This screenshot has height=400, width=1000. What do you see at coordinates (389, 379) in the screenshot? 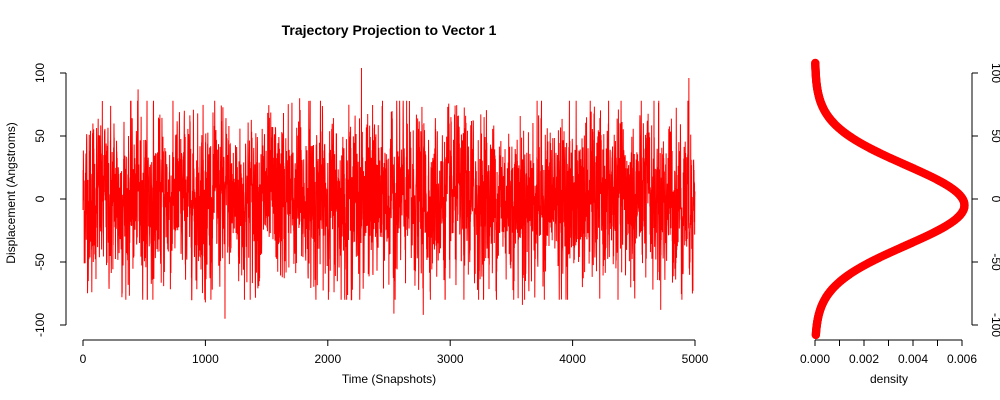
I see `x-axis-label: Time (Snapshots)` at bounding box center [389, 379].